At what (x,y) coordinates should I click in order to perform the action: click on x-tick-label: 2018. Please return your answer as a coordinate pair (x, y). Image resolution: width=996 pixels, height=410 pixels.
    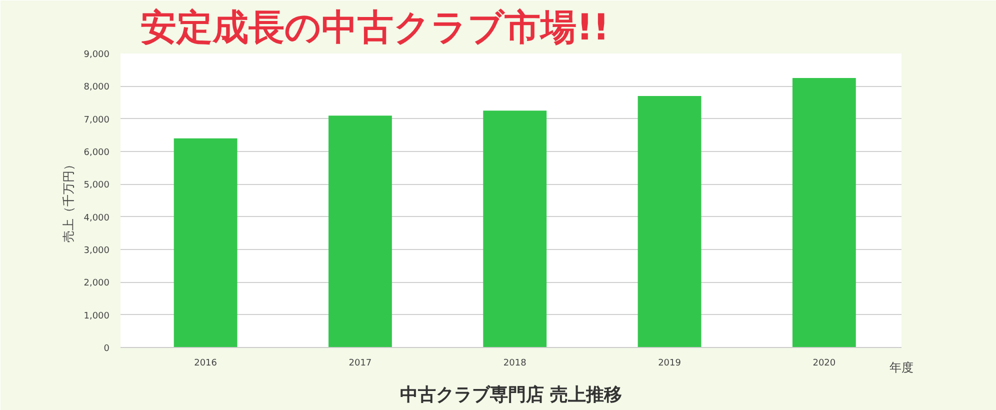
    Looking at the image, I should click on (515, 363).